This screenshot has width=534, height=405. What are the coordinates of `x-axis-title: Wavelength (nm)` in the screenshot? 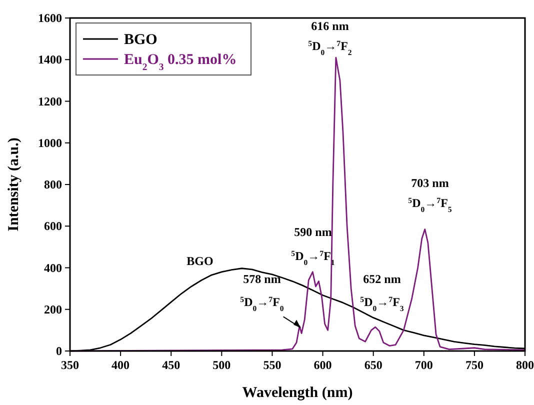 It's located at (297, 393).